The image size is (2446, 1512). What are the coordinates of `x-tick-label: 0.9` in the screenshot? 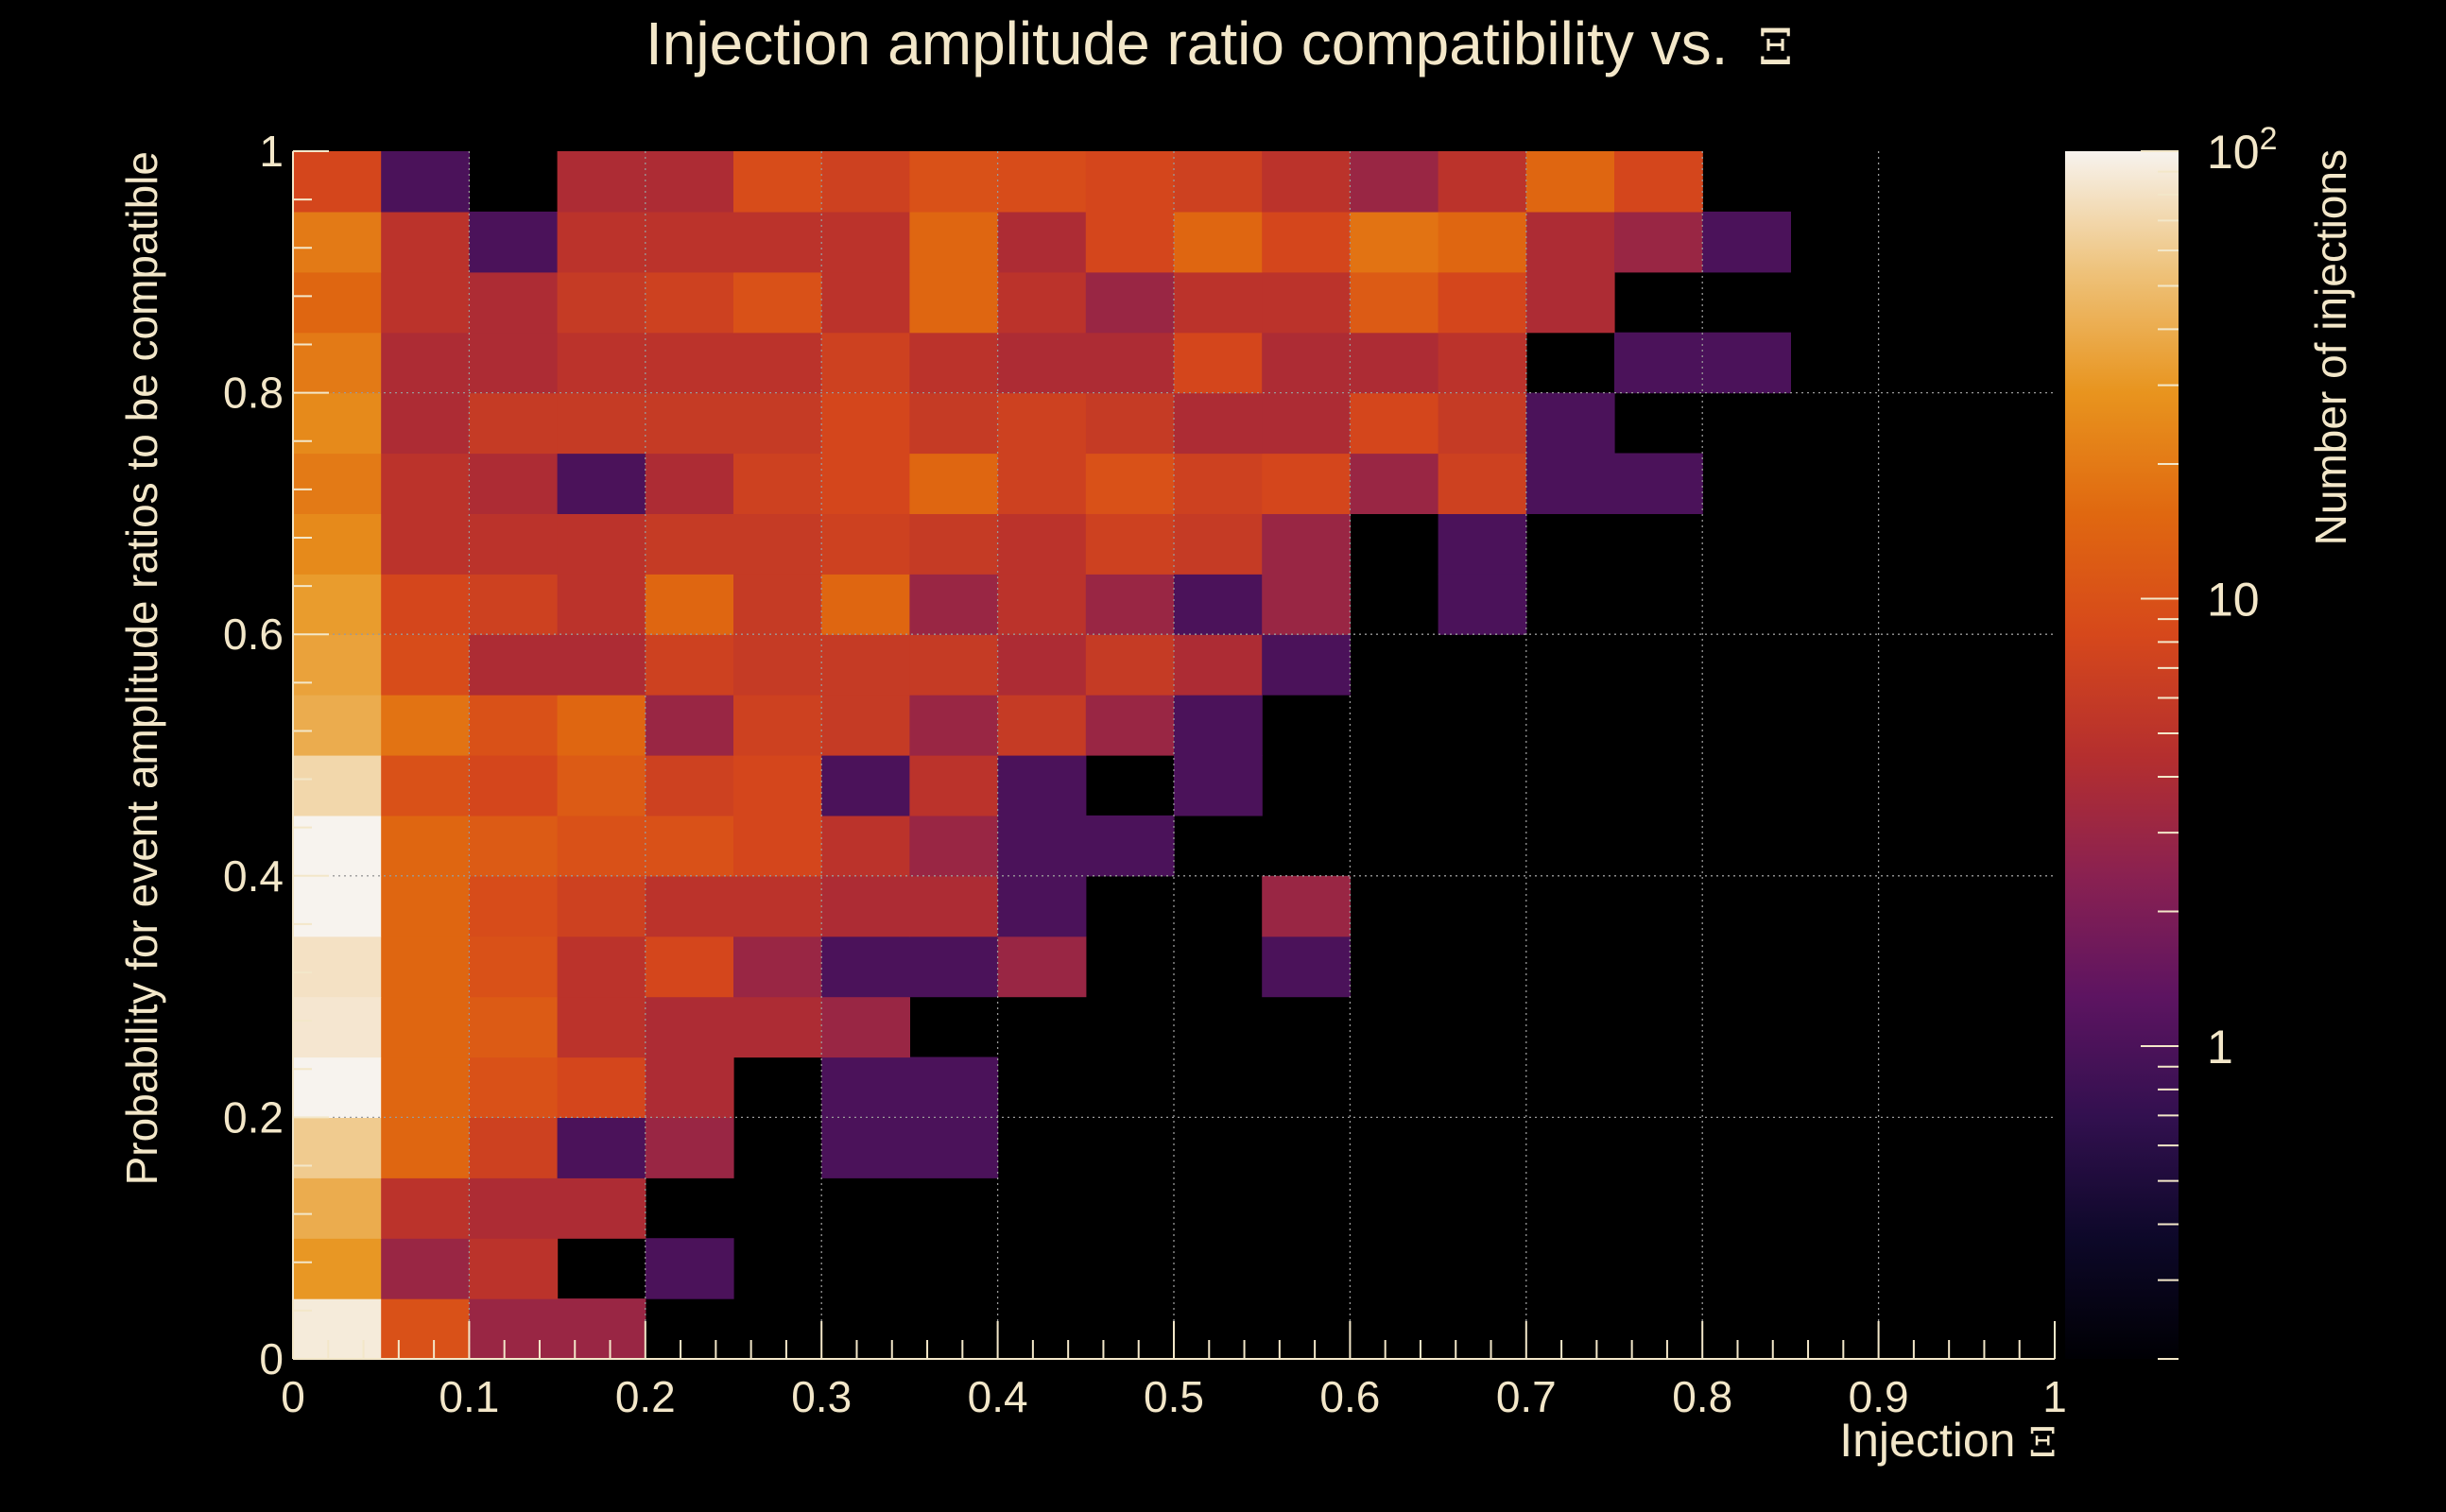 It's located at (1879, 1396).